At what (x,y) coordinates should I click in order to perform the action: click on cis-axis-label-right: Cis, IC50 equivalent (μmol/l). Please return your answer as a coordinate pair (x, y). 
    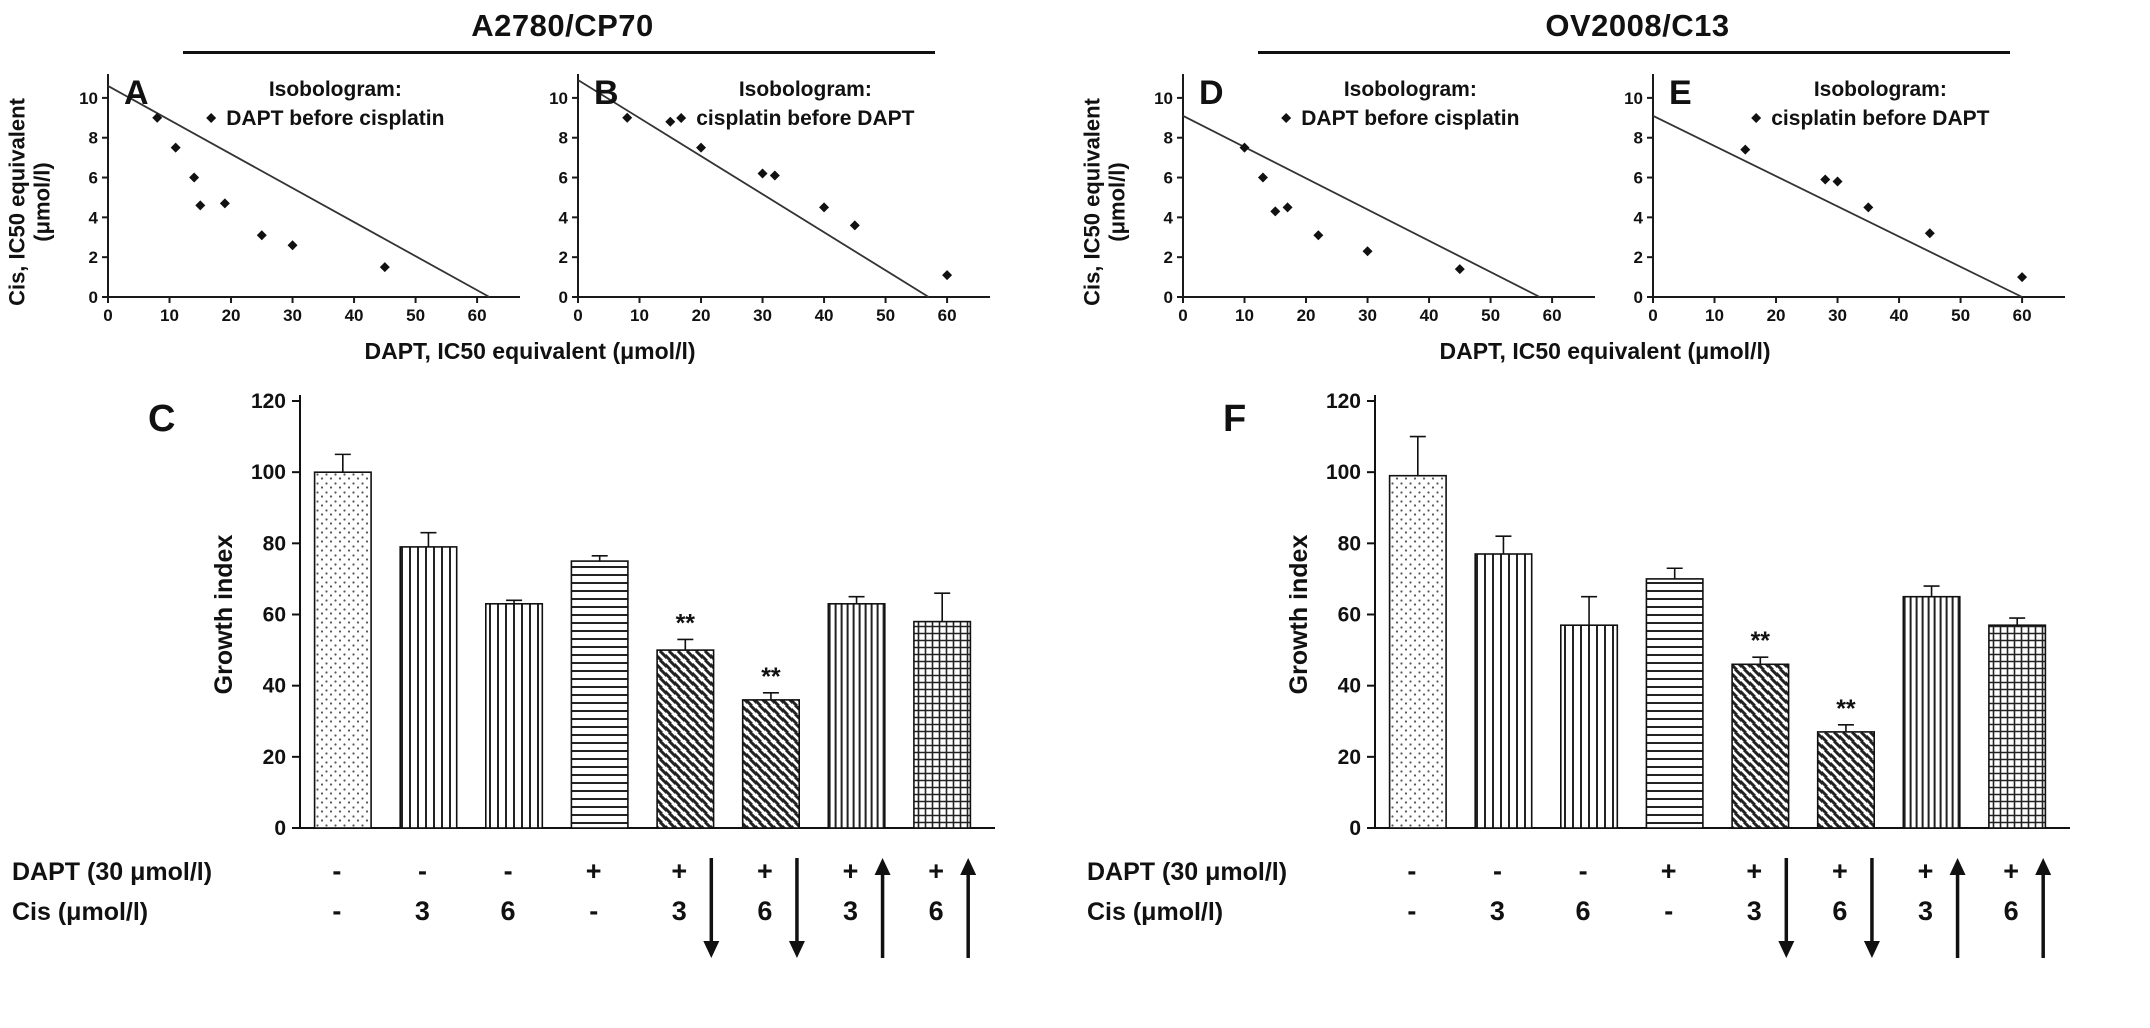
    Looking at the image, I should click on (1105, 202).